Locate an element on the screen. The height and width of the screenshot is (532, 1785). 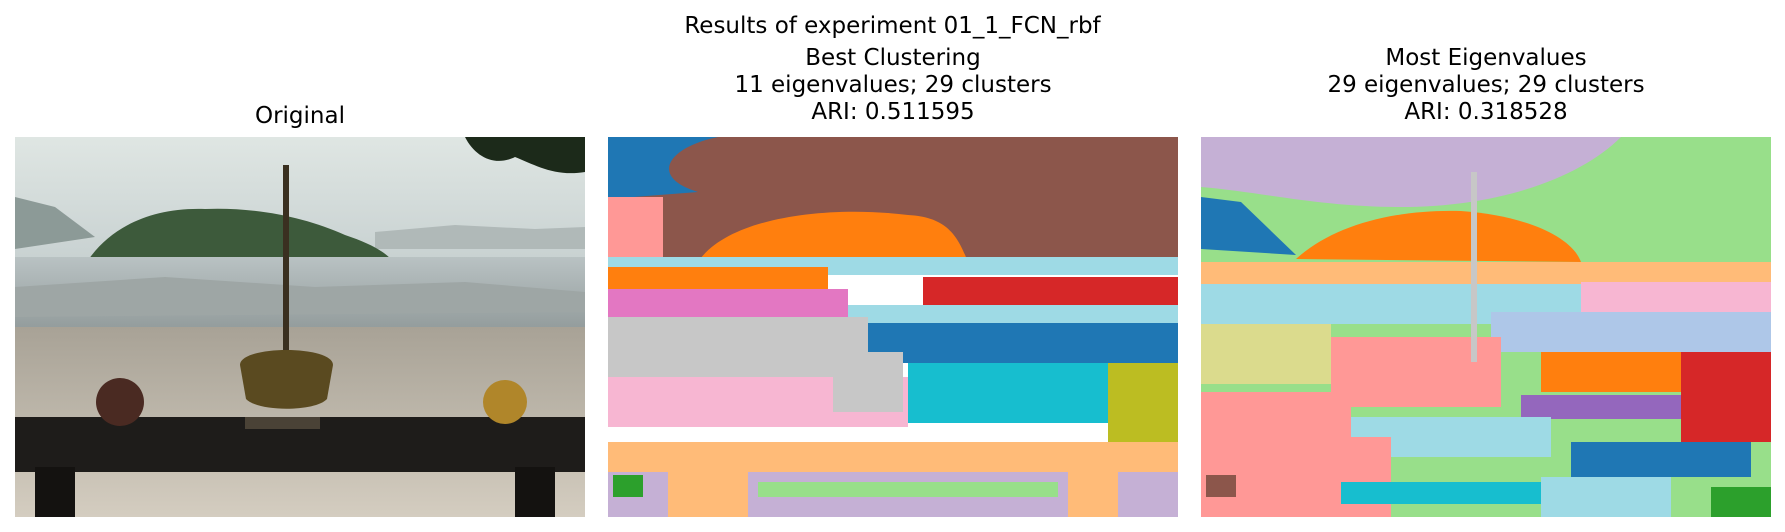
most-eigenvalues-ari: ARI: 0.318528 is located at coordinates (1486, 112).